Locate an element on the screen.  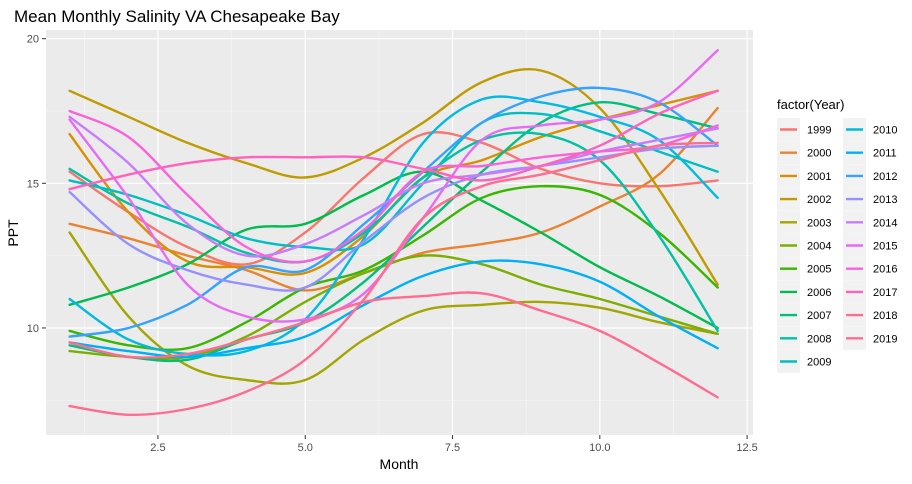
legend-label: 2018 is located at coordinates (885, 316).